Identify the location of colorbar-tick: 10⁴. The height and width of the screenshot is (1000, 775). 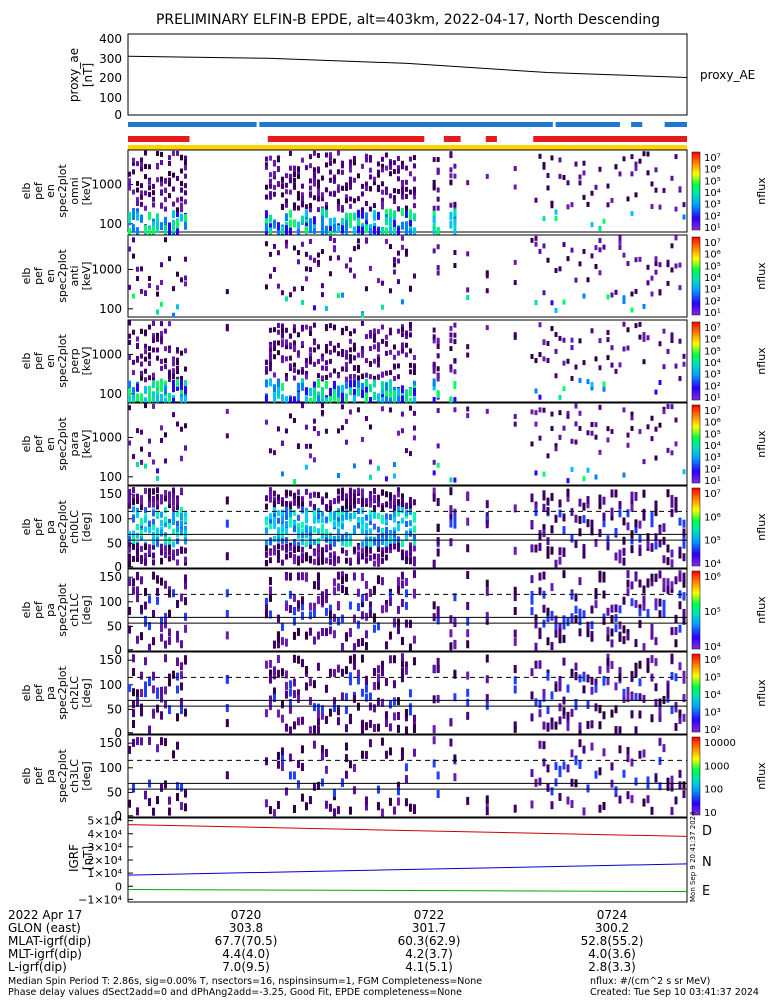
(712, 363).